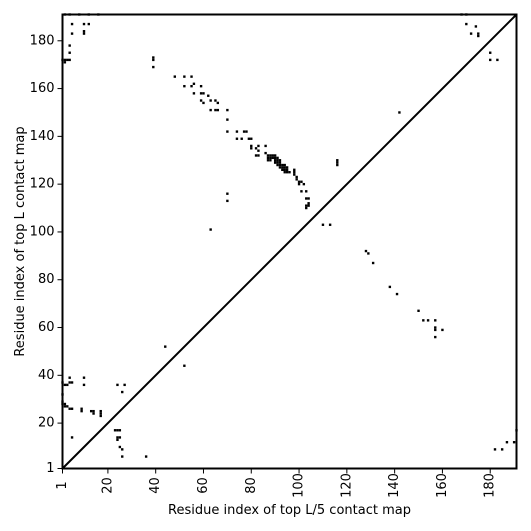 This screenshot has height=531, width=531. What do you see at coordinates (46, 423) in the screenshot?
I see `y-tick-label: 20` at bounding box center [46, 423].